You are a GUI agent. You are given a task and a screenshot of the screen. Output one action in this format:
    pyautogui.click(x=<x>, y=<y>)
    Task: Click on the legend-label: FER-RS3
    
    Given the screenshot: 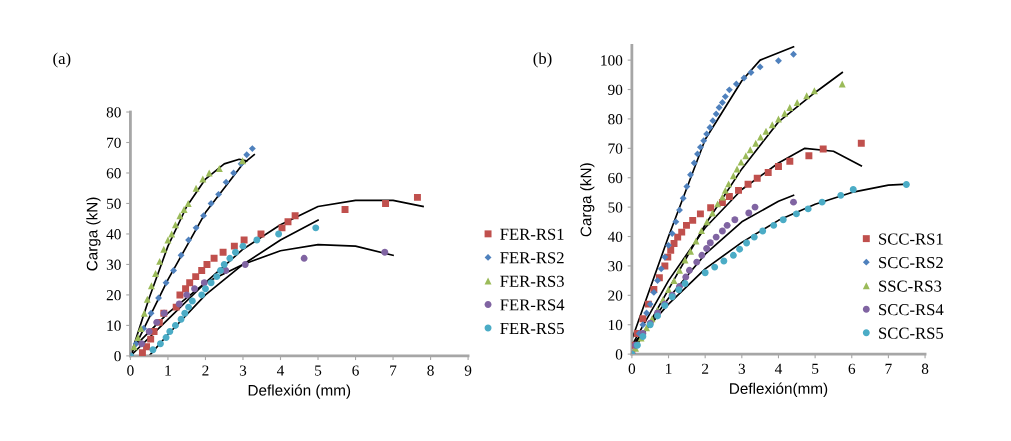 What is the action you would take?
    pyautogui.click(x=532, y=281)
    